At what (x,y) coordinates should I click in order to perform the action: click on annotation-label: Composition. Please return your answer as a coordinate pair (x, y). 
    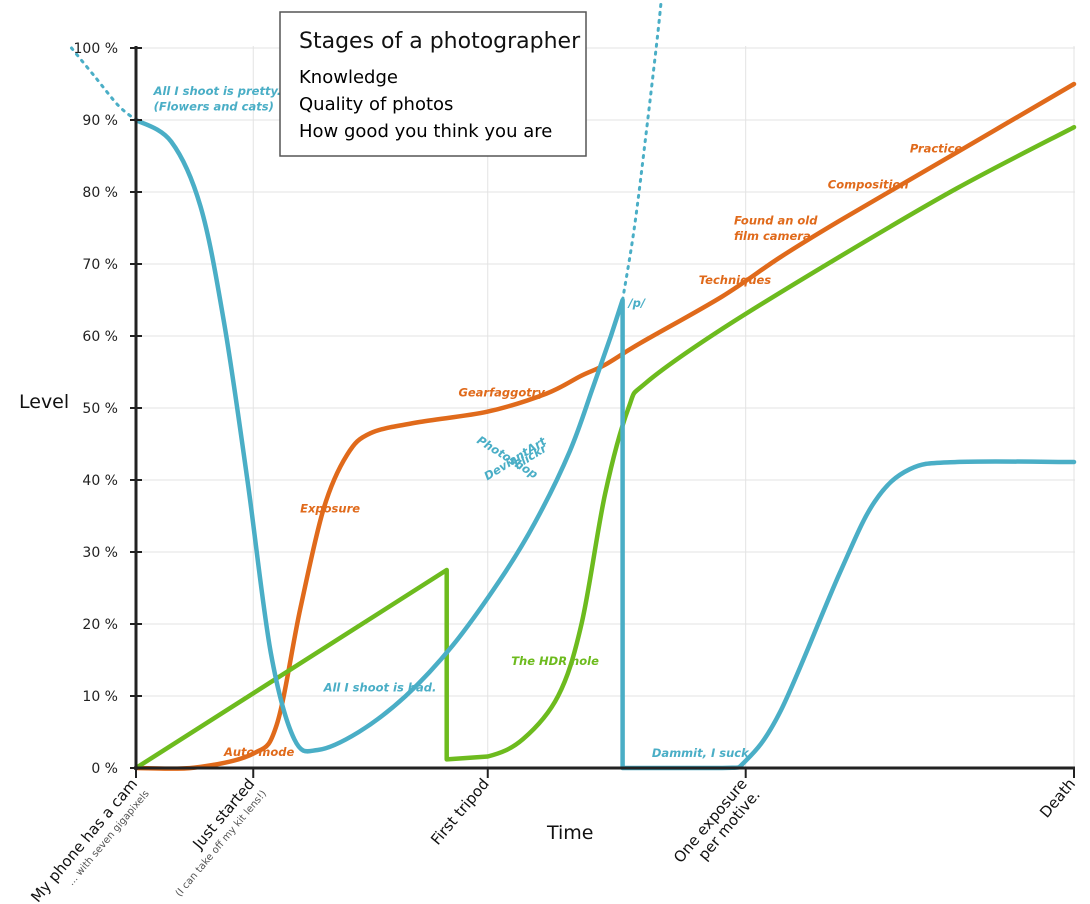
    Looking at the image, I should click on (868, 184).